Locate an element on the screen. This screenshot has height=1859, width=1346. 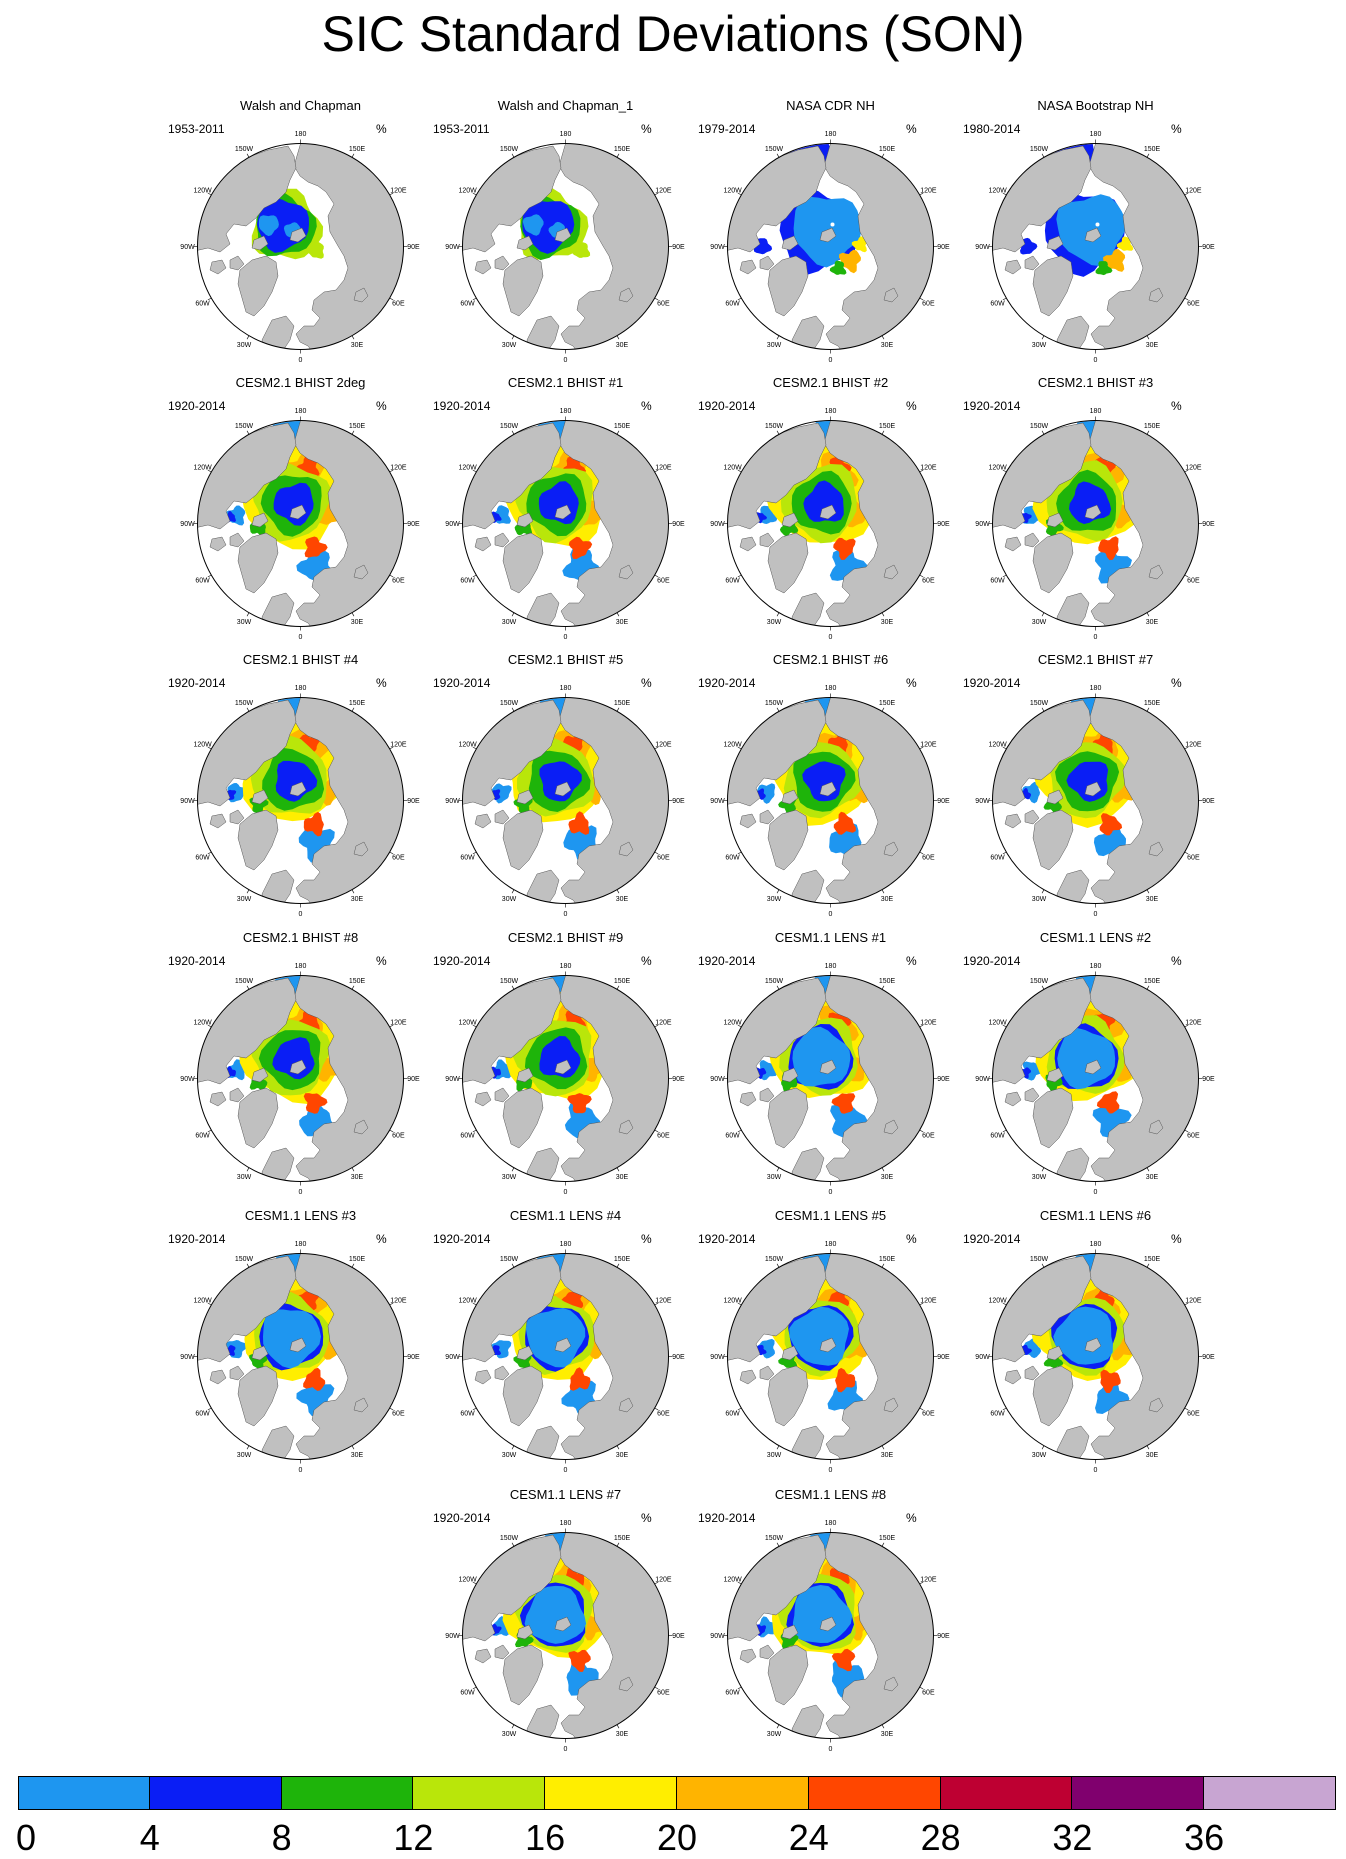
panel-title: CESM1.1 LENS #6 is located at coordinates (1095, 1215).